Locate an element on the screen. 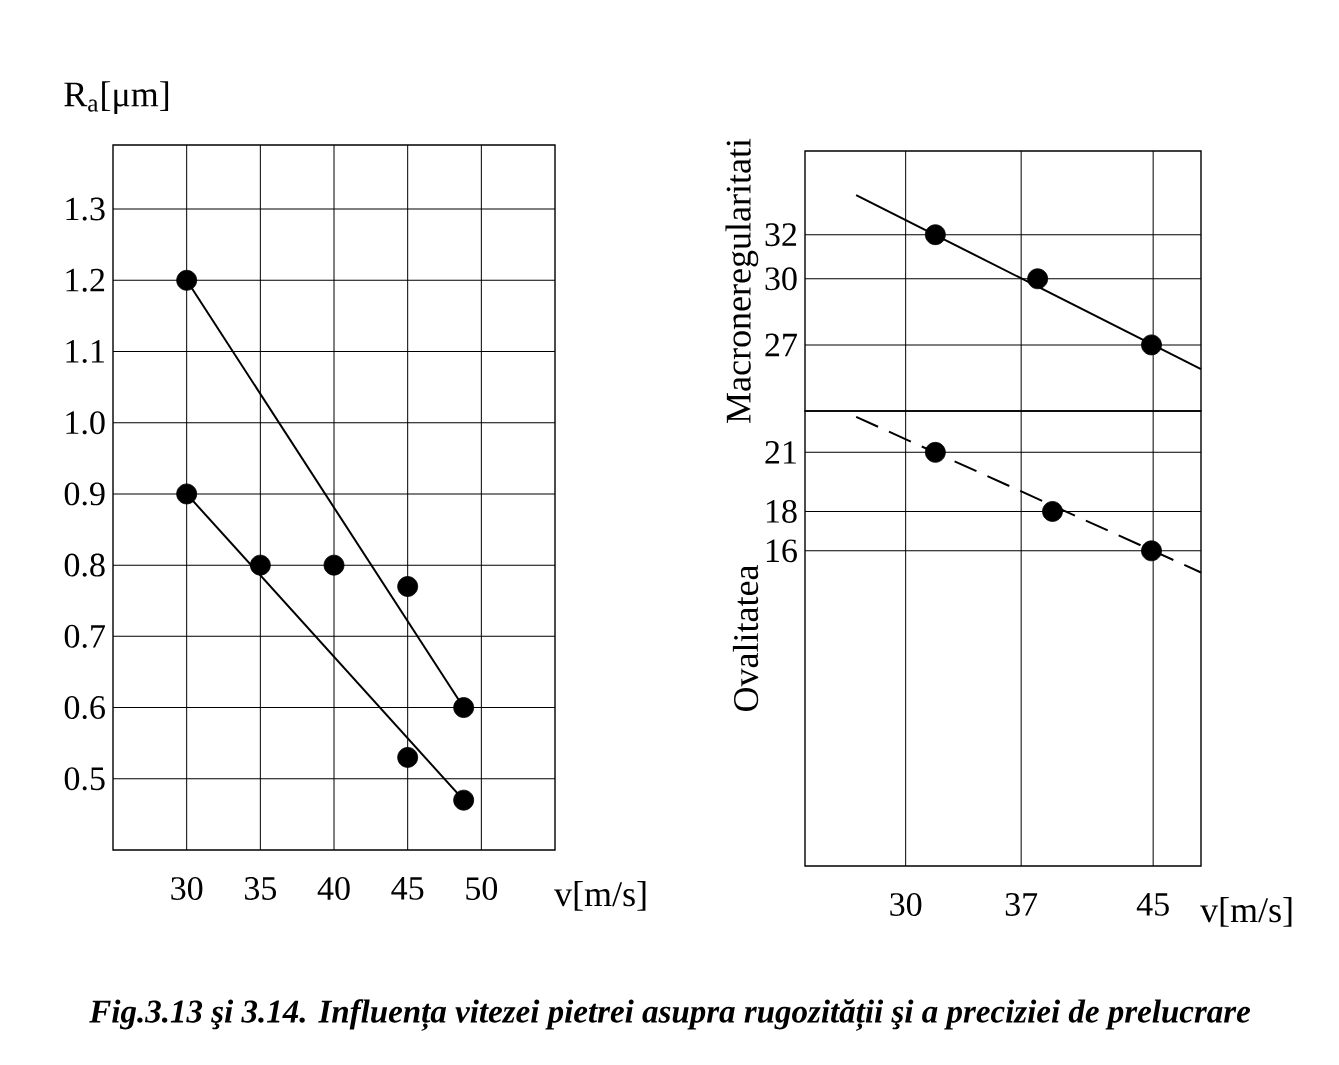 Image resolution: width=1339 pixels, height=1065 pixels. y-axis-title: R$_{a}$[μm] is located at coordinates (116, 97).